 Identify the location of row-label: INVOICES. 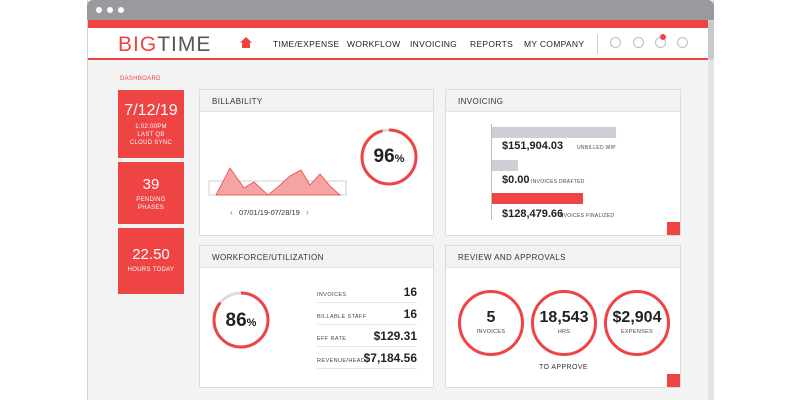
(332, 295).